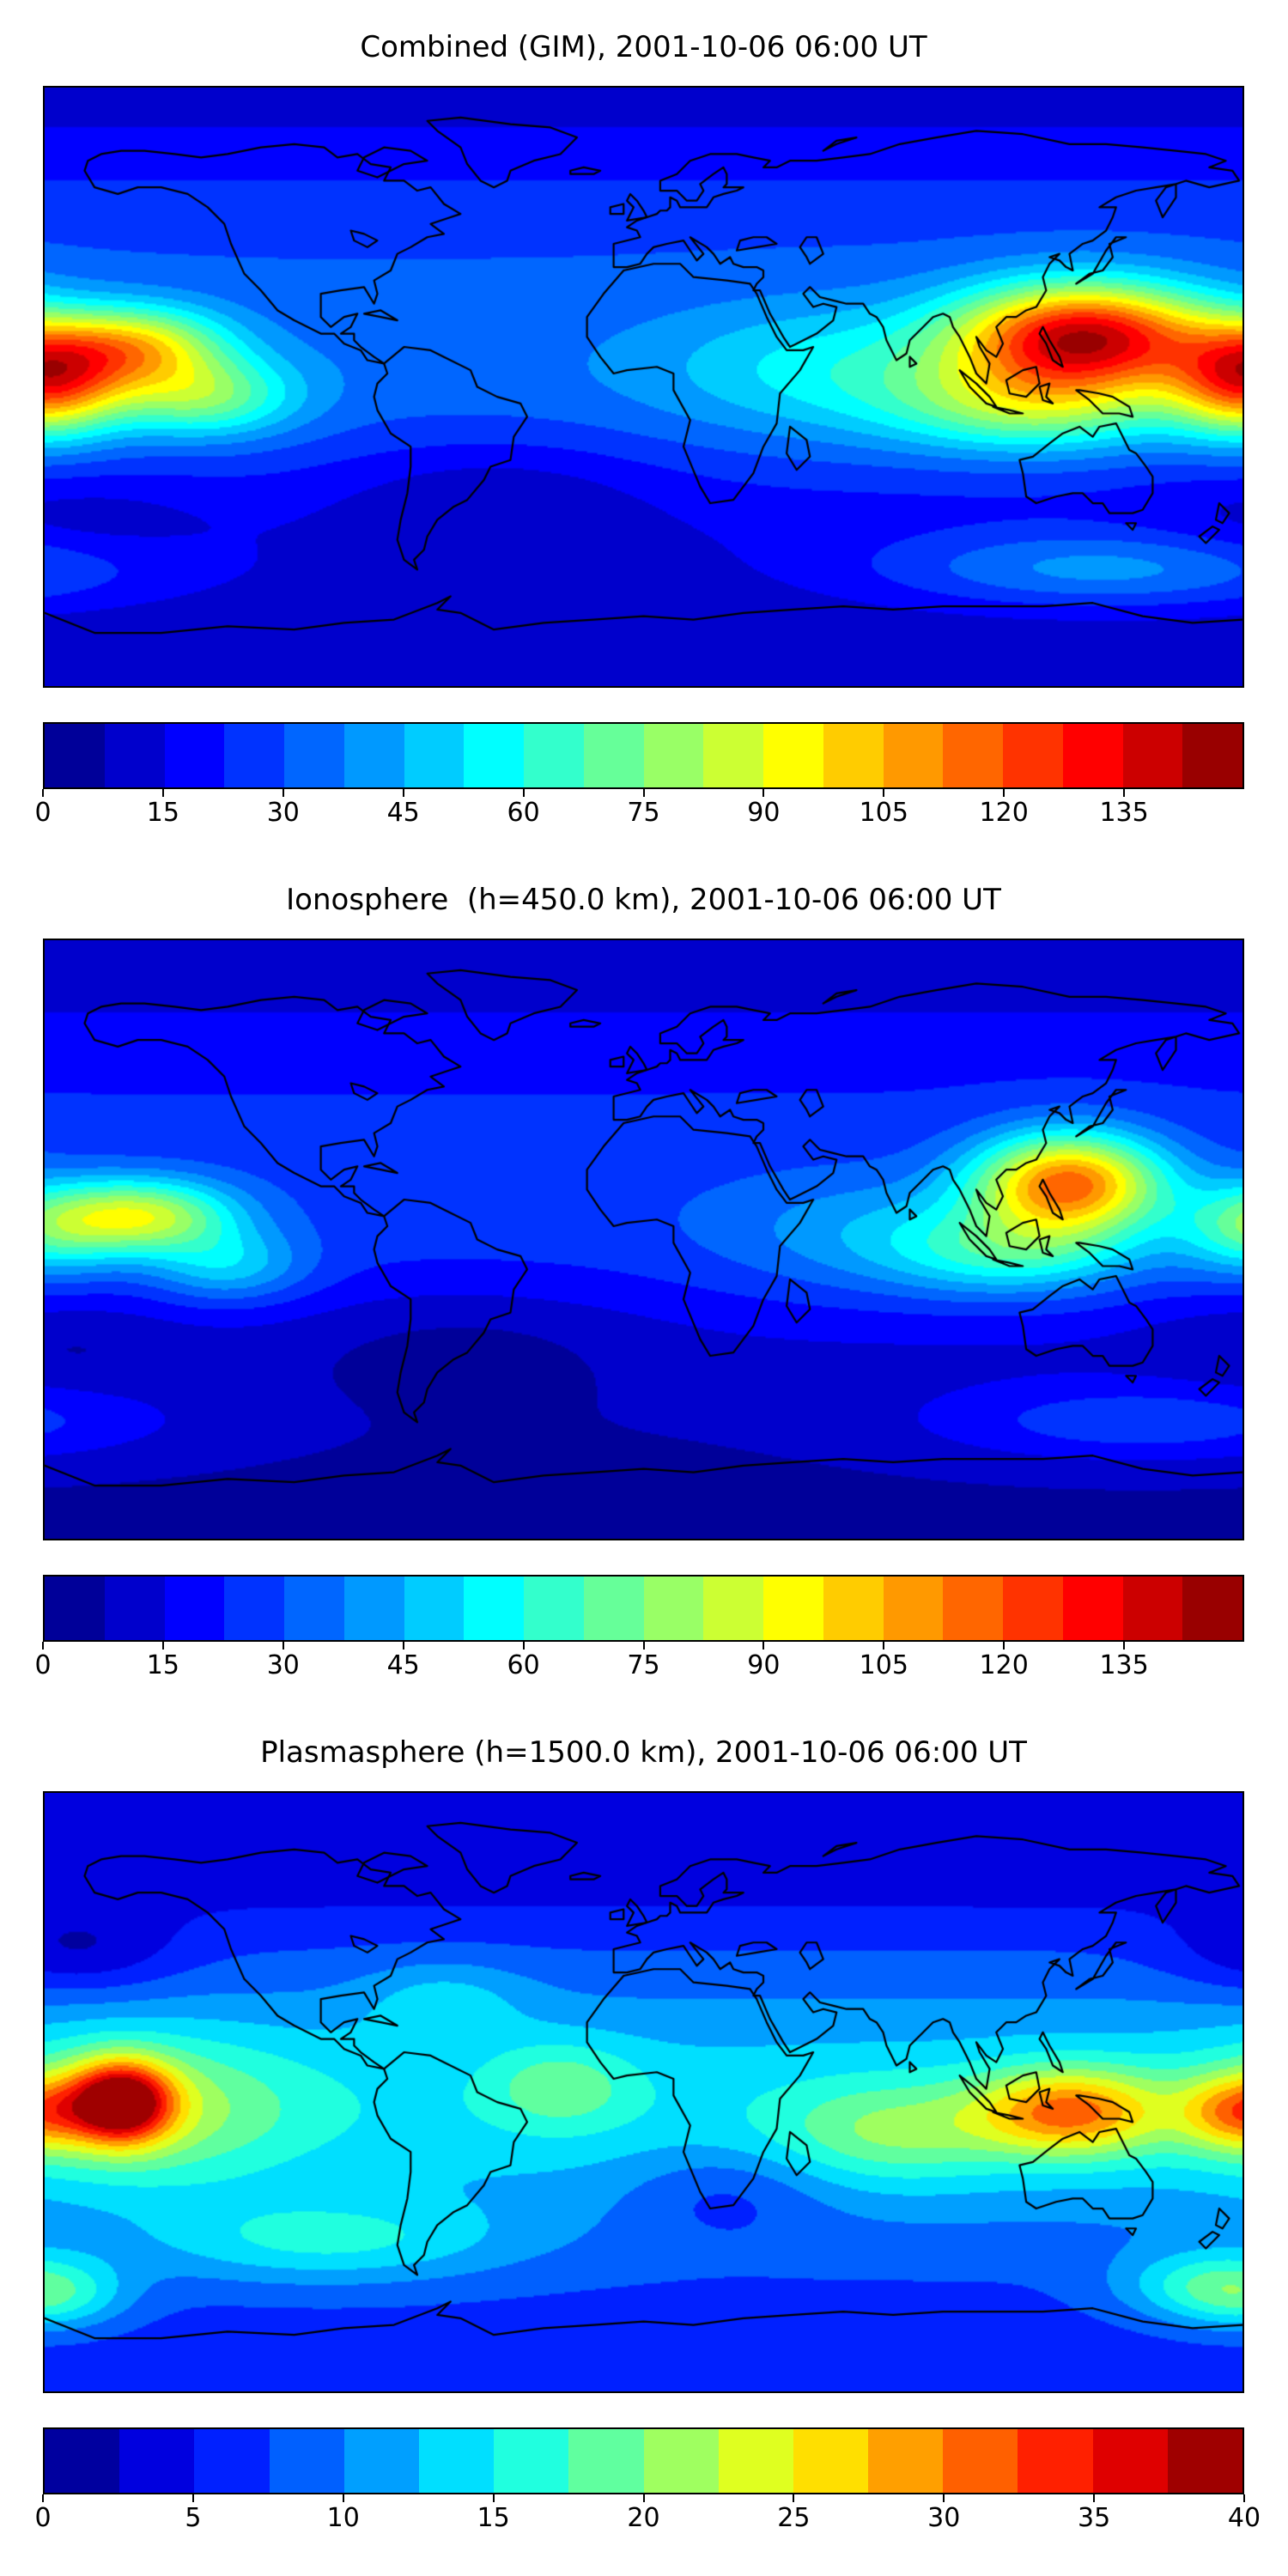  I want to click on colorbar-ticks: 0 5 10 15 20 25 30 35 40, so click(647, 2515).